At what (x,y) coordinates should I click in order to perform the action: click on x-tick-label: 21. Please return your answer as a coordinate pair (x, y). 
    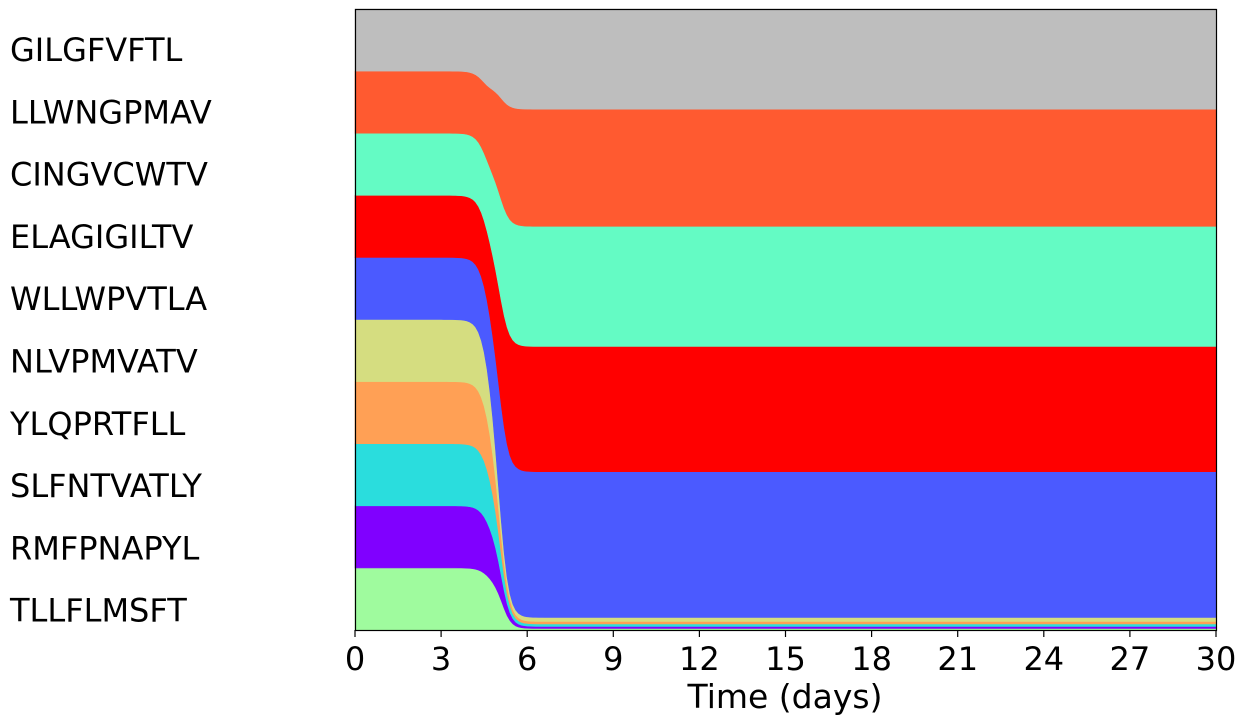
    Looking at the image, I should click on (957, 659).